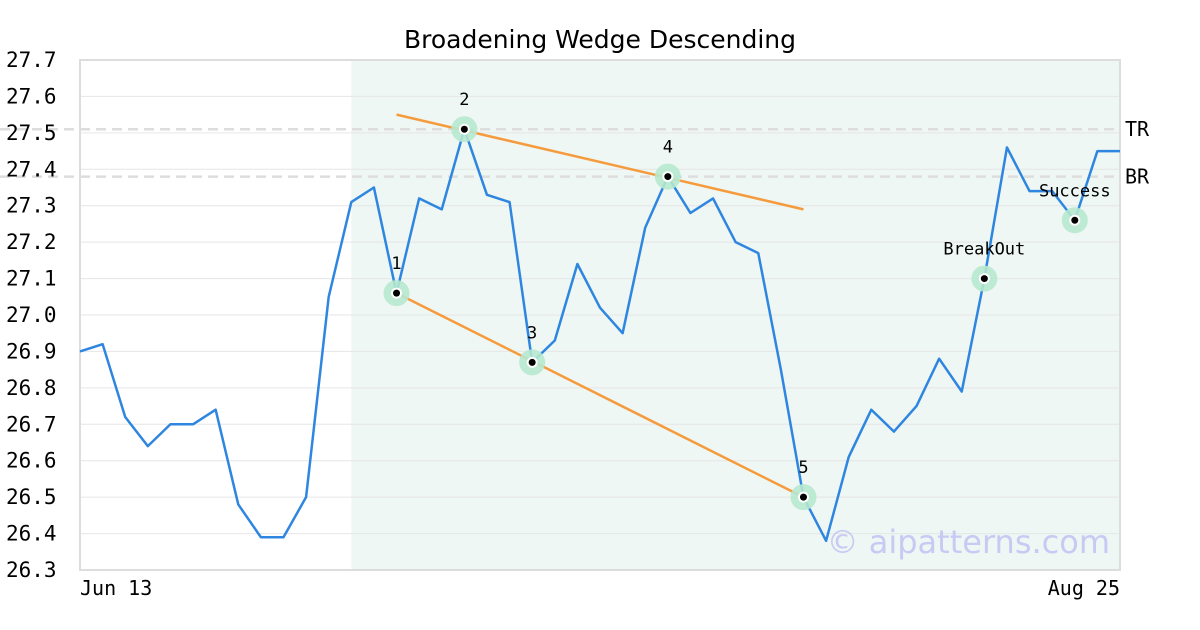  Describe the element at coordinates (31, 206) in the screenshot. I see `y-tick-label: 27.3` at that location.